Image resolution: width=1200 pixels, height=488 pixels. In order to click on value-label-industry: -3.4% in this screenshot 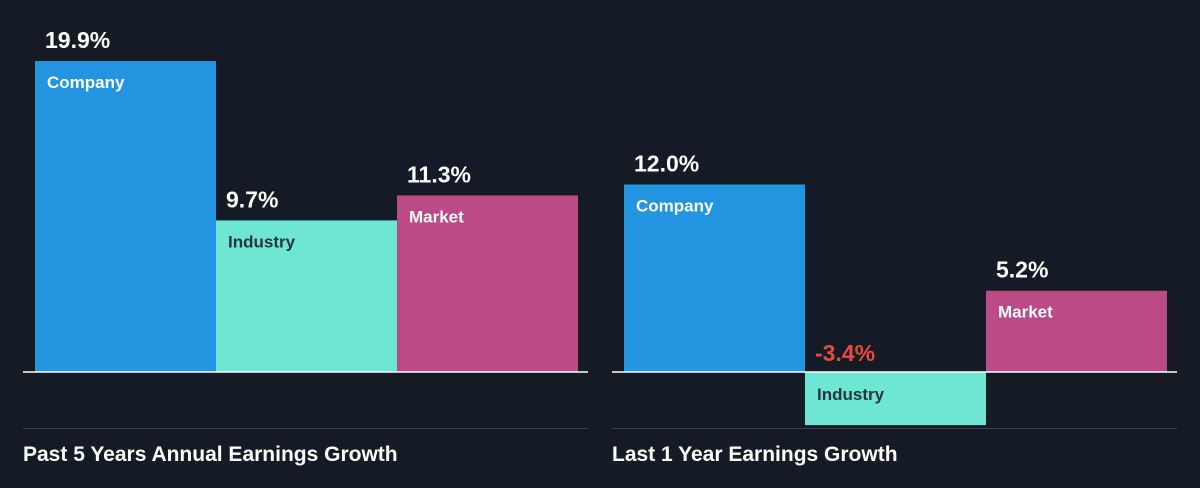, I will do `click(845, 353)`.